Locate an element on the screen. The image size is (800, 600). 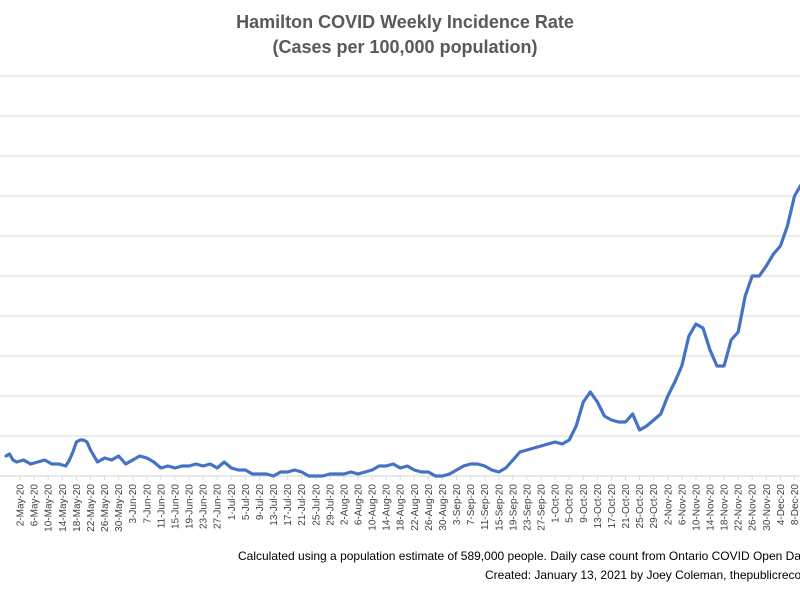
x-tick-label: 29-Jul-20 is located at coordinates (330, 505).